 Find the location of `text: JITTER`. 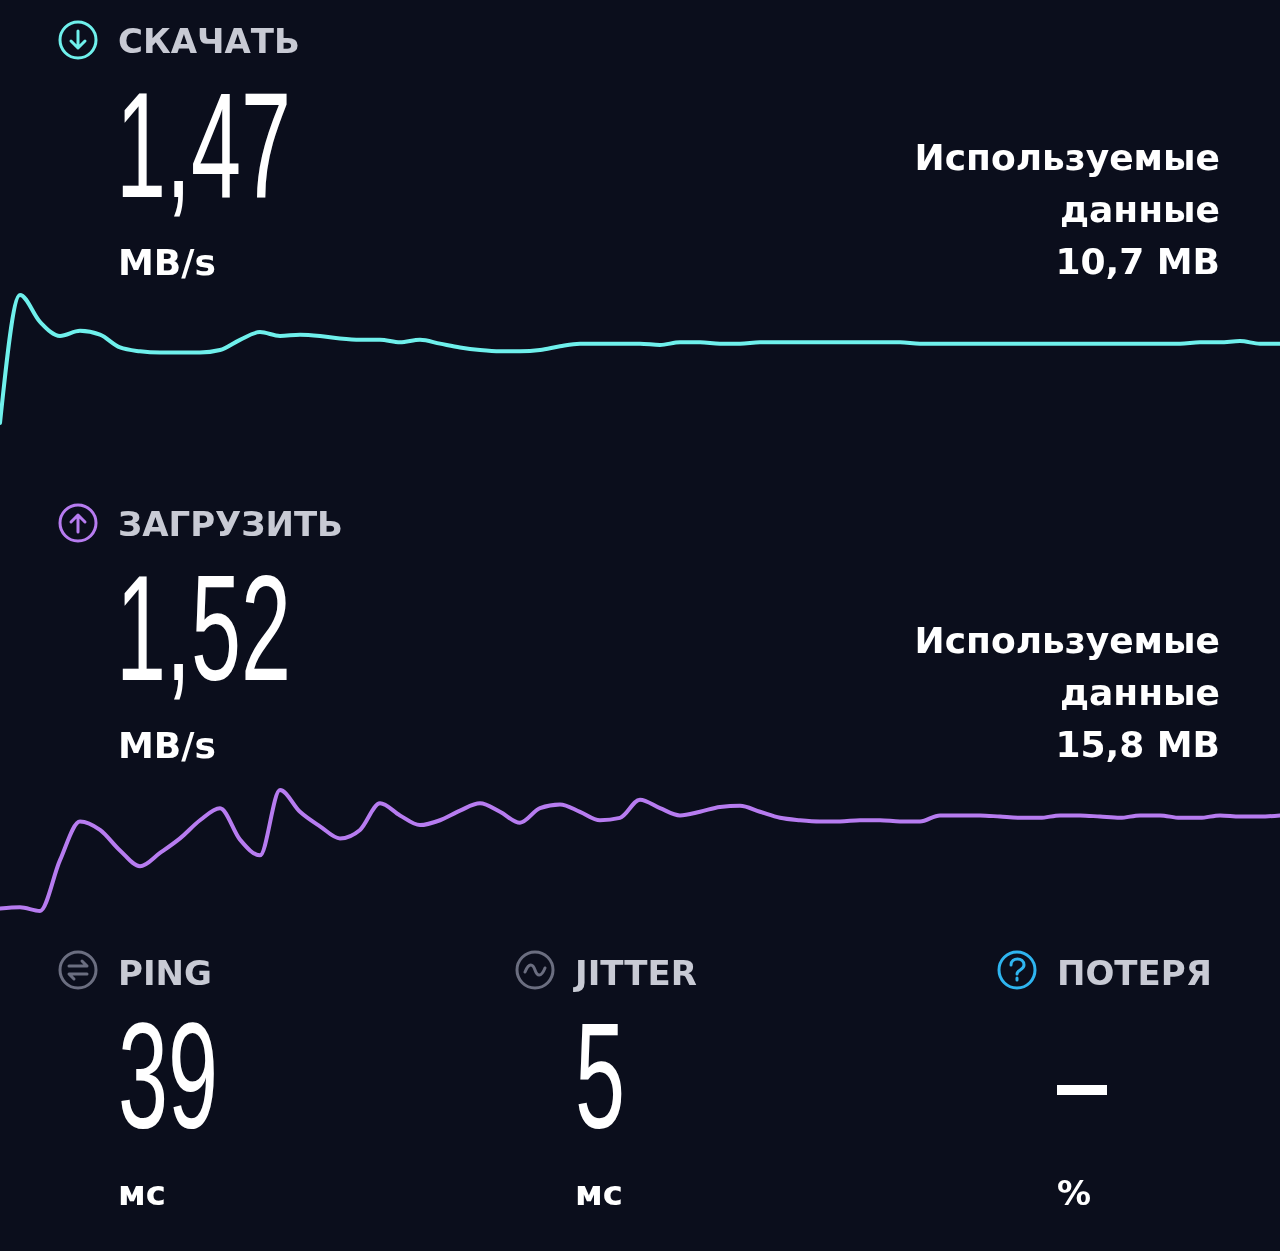

text: JITTER is located at coordinates (635, 973).